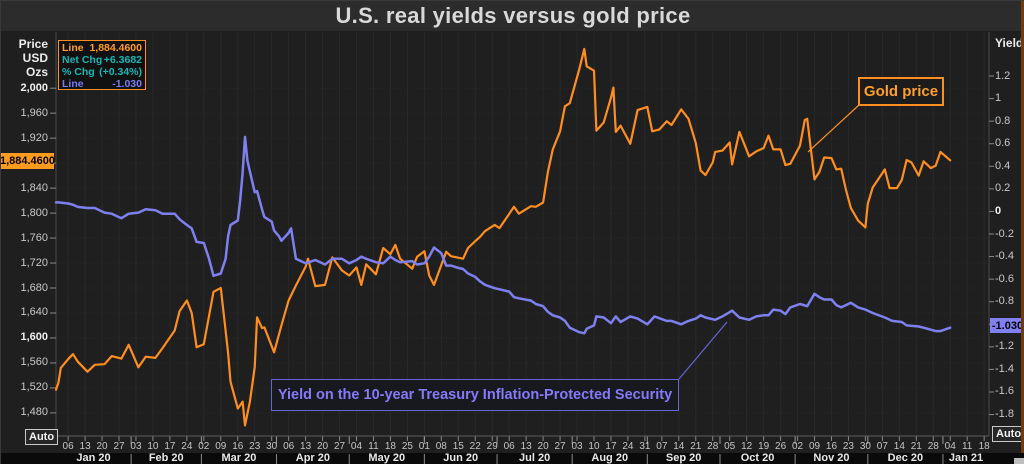 Image resolution: width=1024 pixels, height=464 pixels. Describe the element at coordinates (441, 446) in the screenshot. I see `x-axis-week-label: 08` at that location.